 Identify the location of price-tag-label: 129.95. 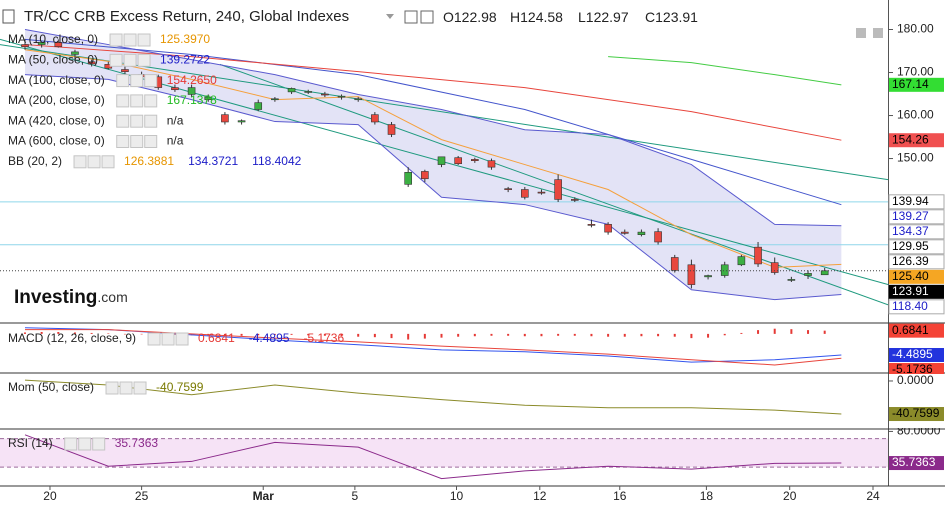
(910, 246).